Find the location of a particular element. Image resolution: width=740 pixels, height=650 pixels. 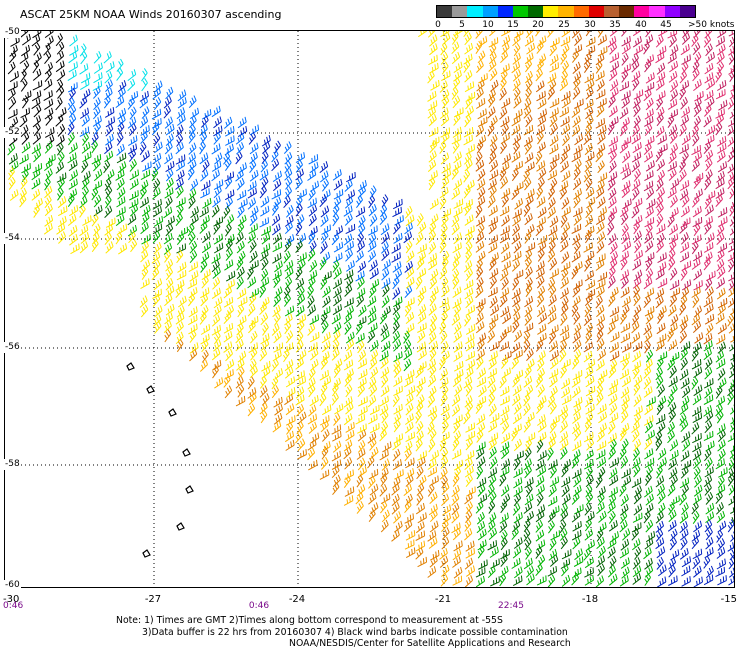

scale-label: 30 is located at coordinates (589, 25).